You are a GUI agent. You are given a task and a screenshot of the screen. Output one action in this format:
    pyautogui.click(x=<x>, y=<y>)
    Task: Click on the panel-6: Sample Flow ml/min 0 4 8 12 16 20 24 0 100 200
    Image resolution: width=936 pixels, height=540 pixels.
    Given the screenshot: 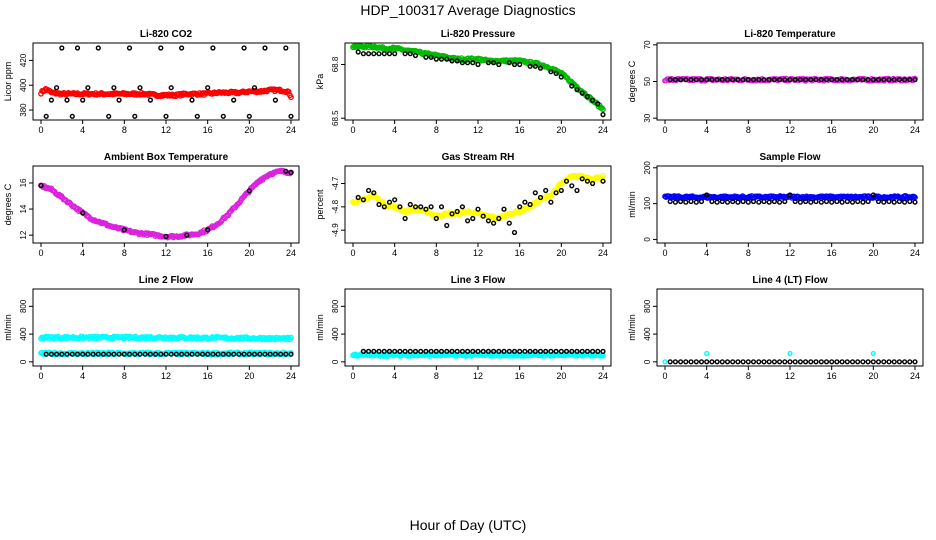 What is the action you would take?
    pyautogui.click(x=775, y=205)
    